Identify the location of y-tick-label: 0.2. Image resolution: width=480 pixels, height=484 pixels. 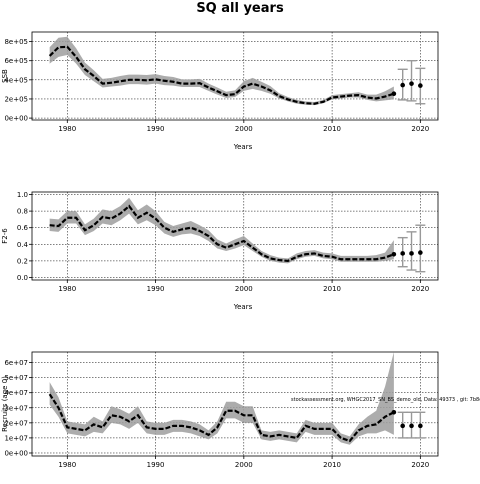
(22, 261).